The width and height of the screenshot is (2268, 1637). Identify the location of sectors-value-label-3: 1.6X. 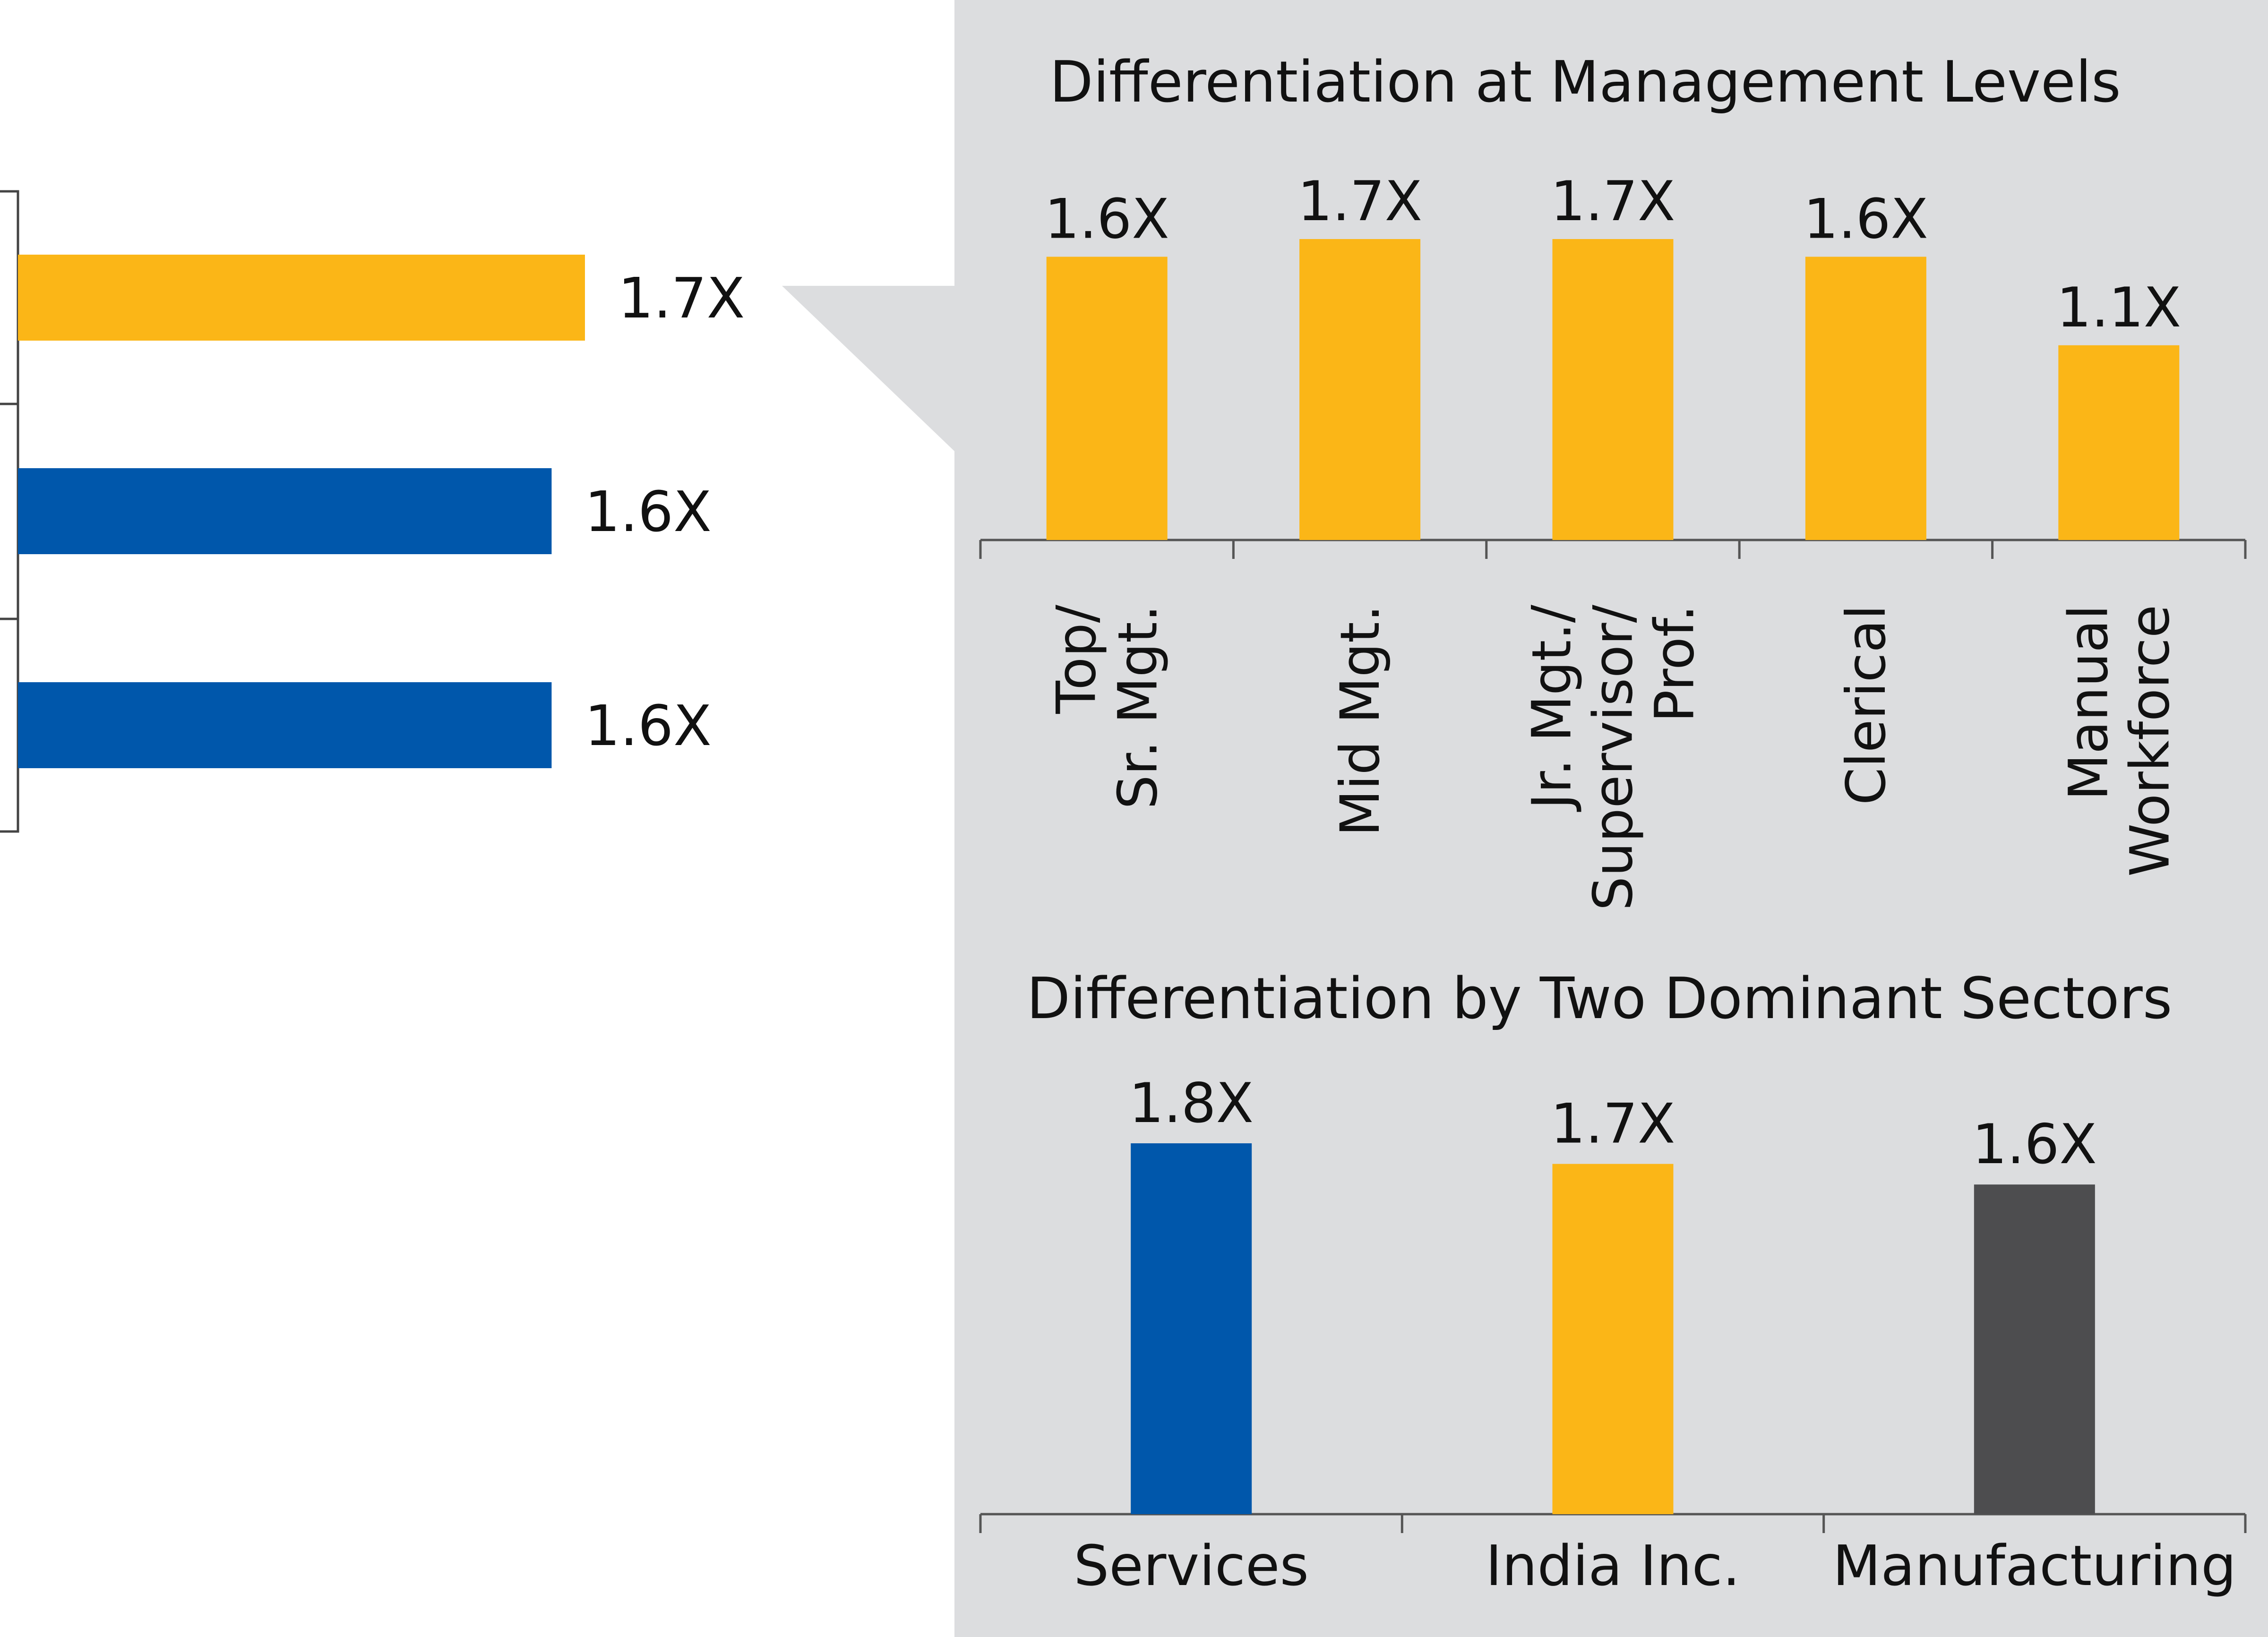
(2034, 1145).